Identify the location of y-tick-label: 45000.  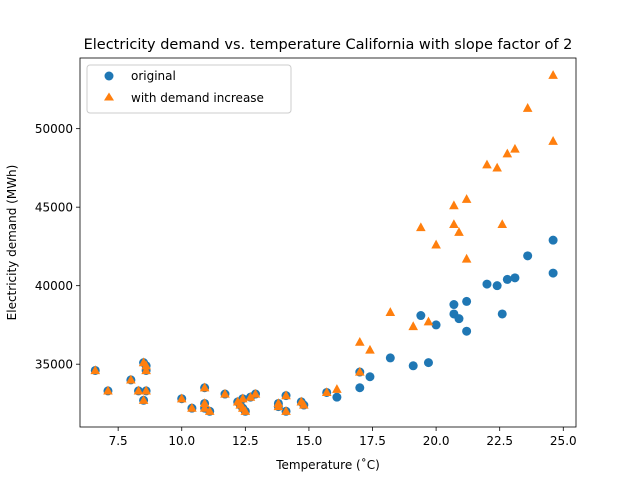
(54, 208).